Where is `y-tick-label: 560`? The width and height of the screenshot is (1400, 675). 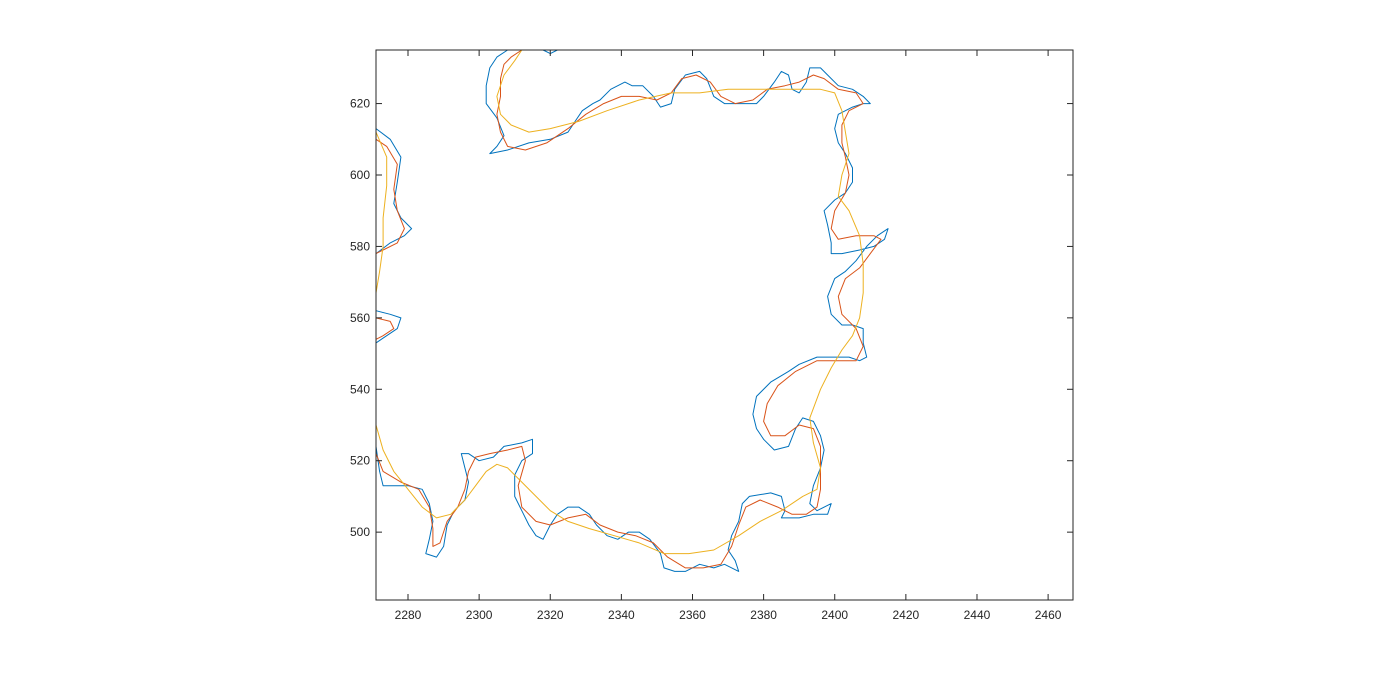 y-tick-label: 560 is located at coordinates (360, 318).